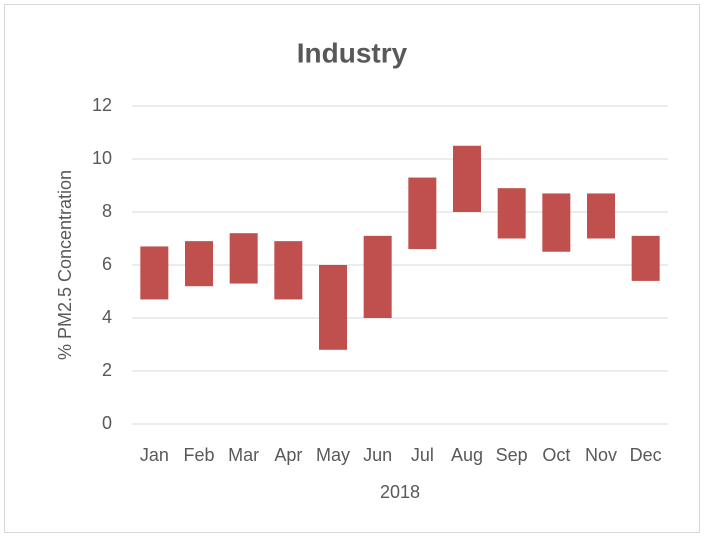 The width and height of the screenshot is (704, 537). I want to click on x-tick-label: Jul, so click(422, 455).